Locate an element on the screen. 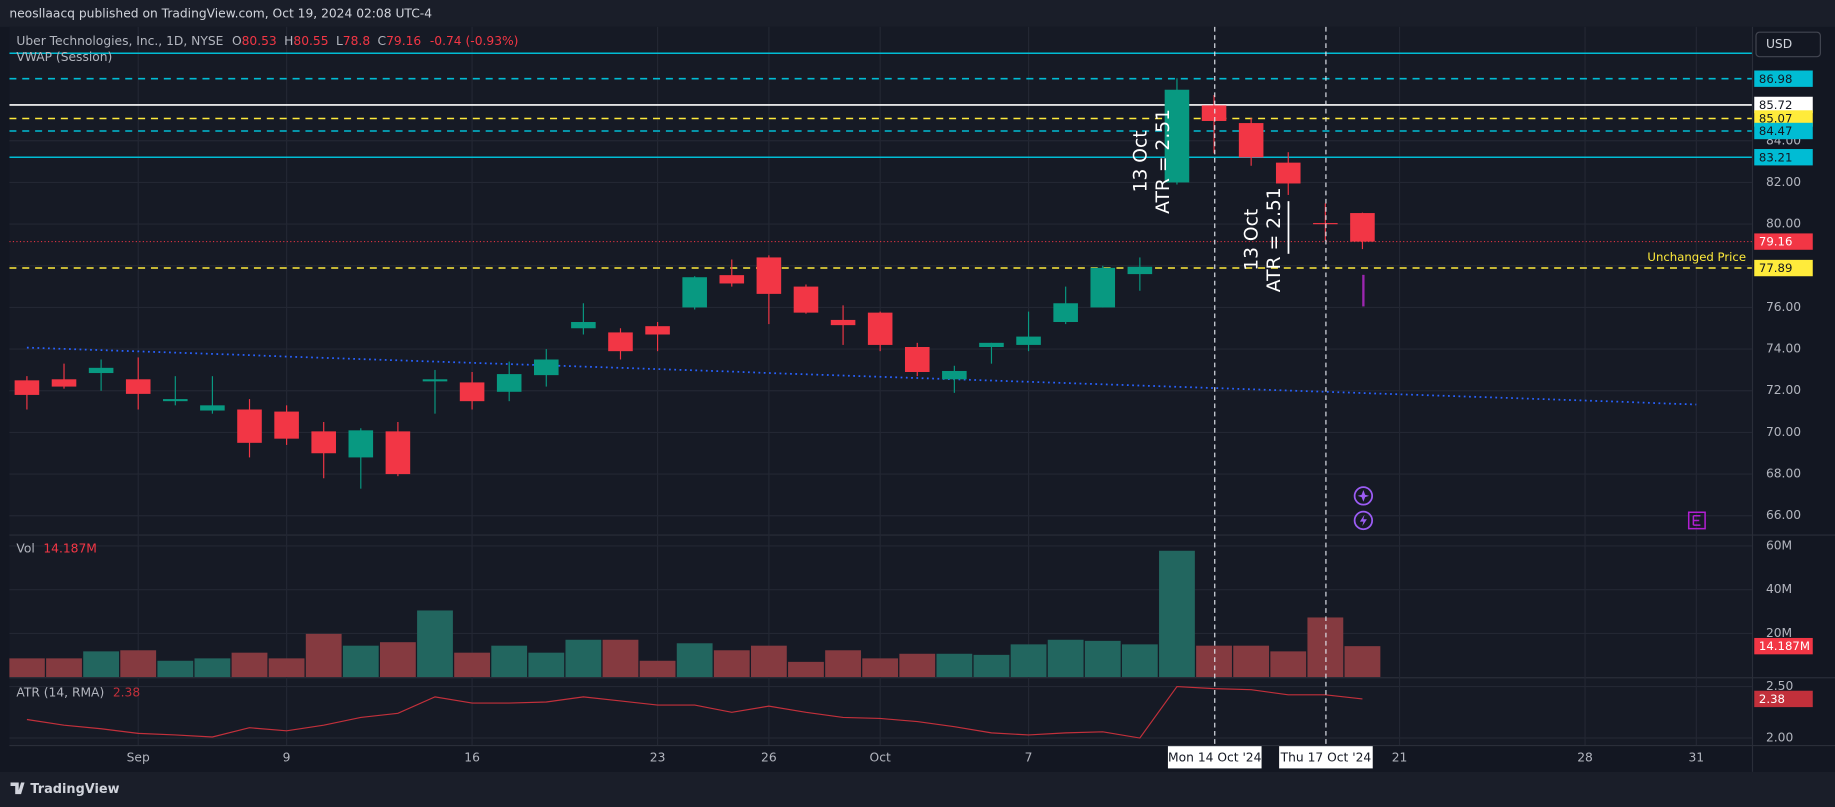  axis-price-label: 86.98 is located at coordinates (1775, 79).